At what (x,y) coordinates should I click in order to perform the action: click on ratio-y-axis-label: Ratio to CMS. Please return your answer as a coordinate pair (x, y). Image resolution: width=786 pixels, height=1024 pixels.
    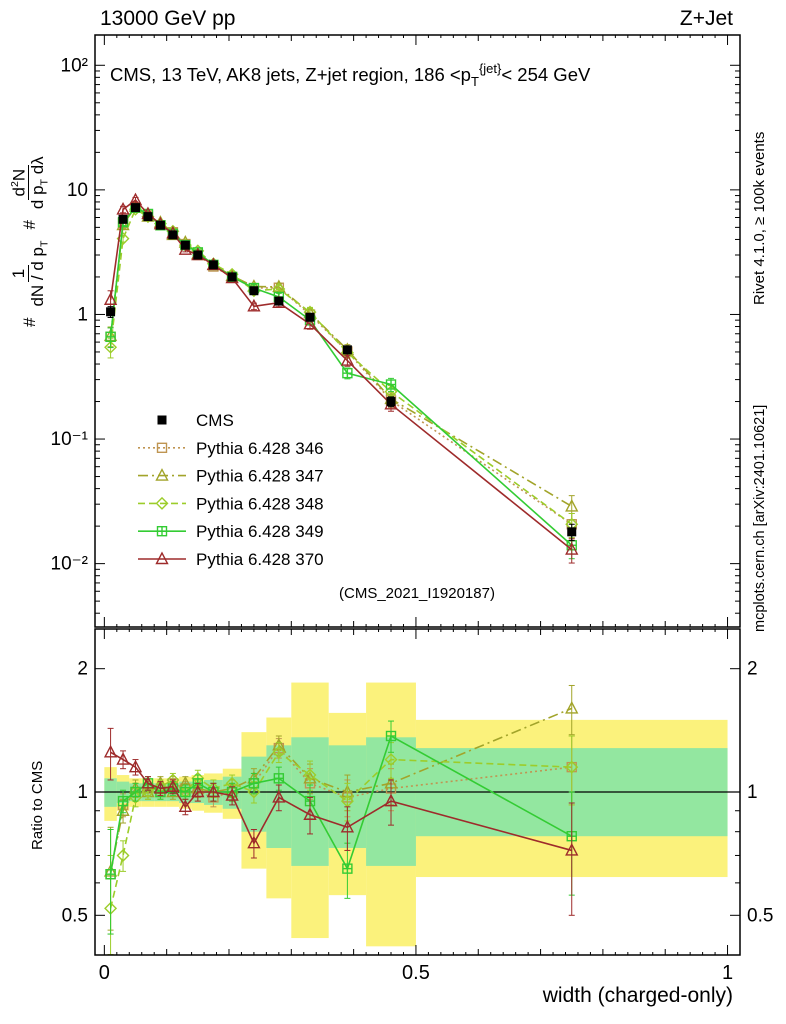
    Looking at the image, I should click on (37, 805).